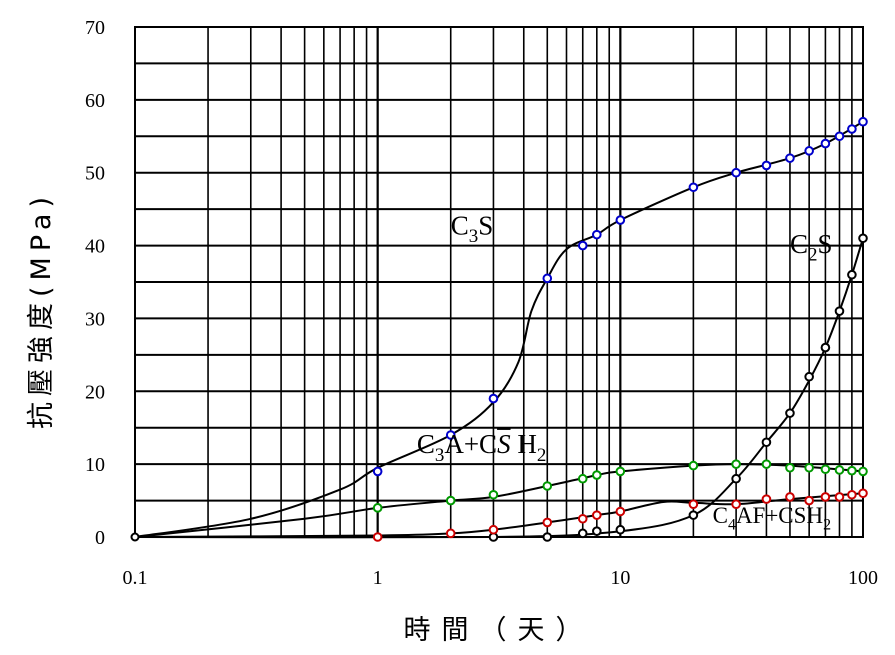 The height and width of the screenshot is (655, 895). Describe the element at coordinates (420, 630) in the screenshot. I see `x-axis-title-char: 時` at that location.